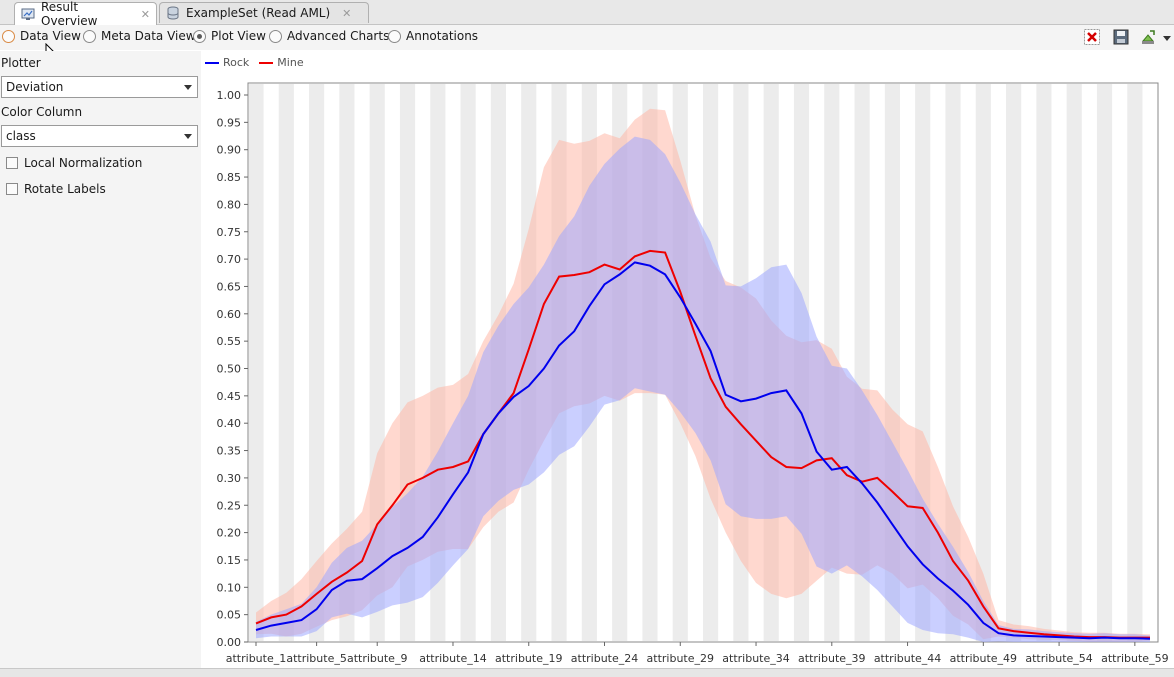  What do you see at coordinates (99, 136) in the screenshot?
I see `color-column-select: class` at bounding box center [99, 136].